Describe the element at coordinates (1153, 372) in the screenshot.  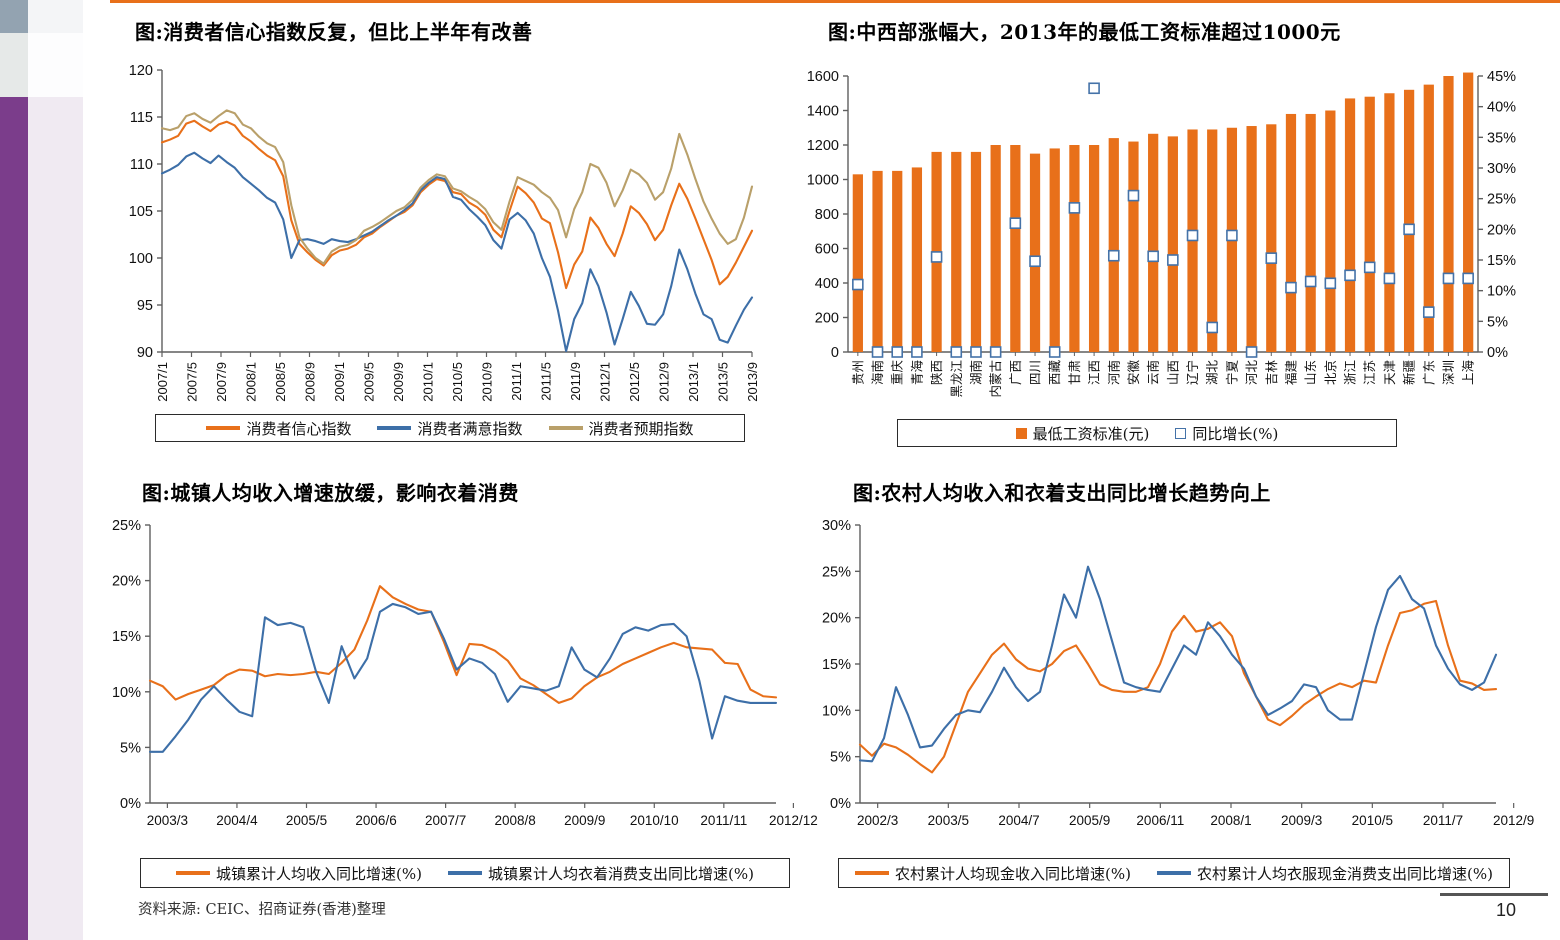
I see `category-label: 云南` at that location.